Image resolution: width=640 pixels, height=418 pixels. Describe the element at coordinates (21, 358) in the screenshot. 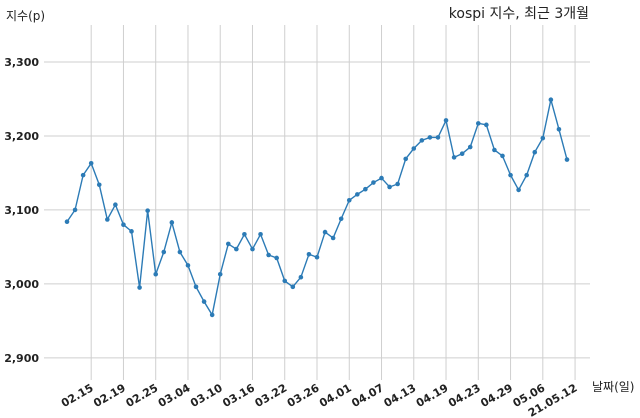

I see `y-tick-label: 2,900` at that location.